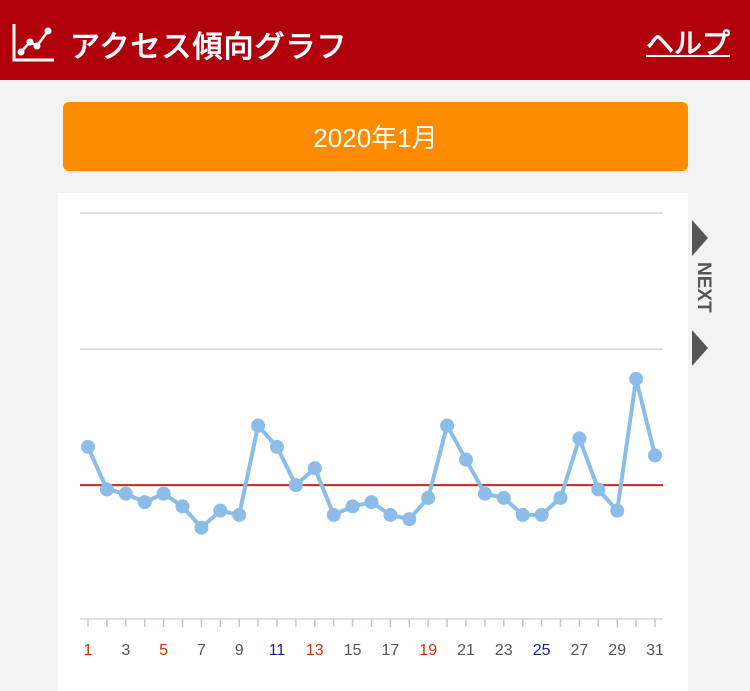  I want to click on x-tick-label: 17, so click(391, 650).